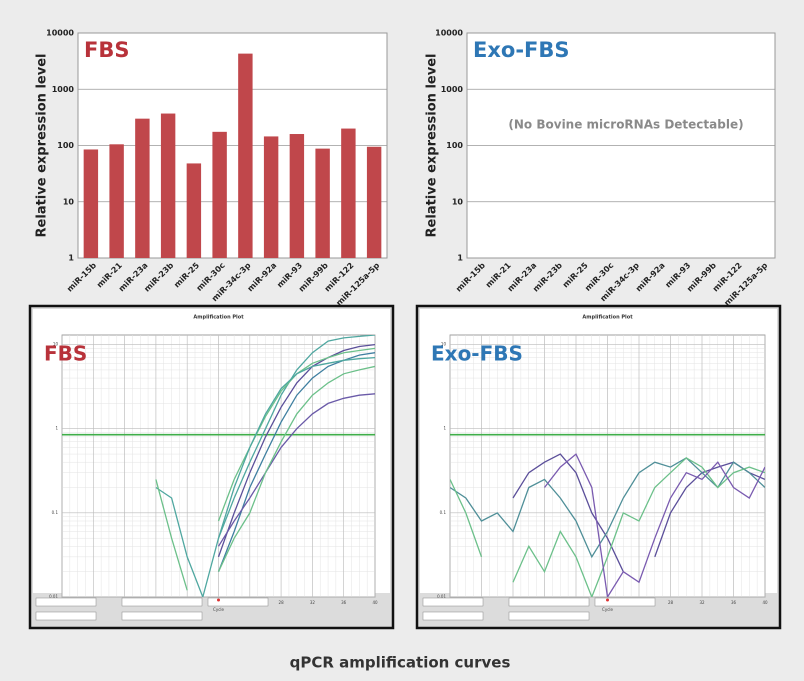 This screenshot has width=804, height=681. Describe the element at coordinates (625, 125) in the screenshot. I see `annotation: (No Bovine microRNAs Detectable)` at that location.